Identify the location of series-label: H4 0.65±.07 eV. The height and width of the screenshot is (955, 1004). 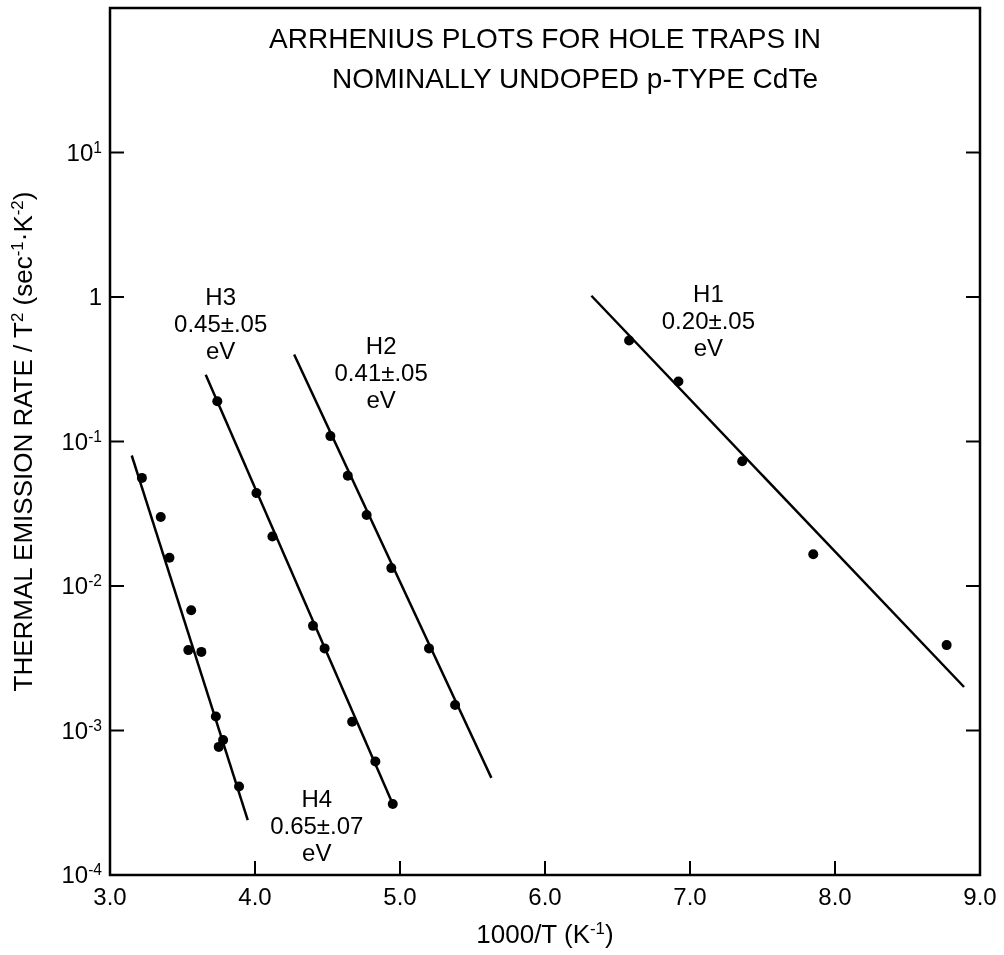
(317, 826).